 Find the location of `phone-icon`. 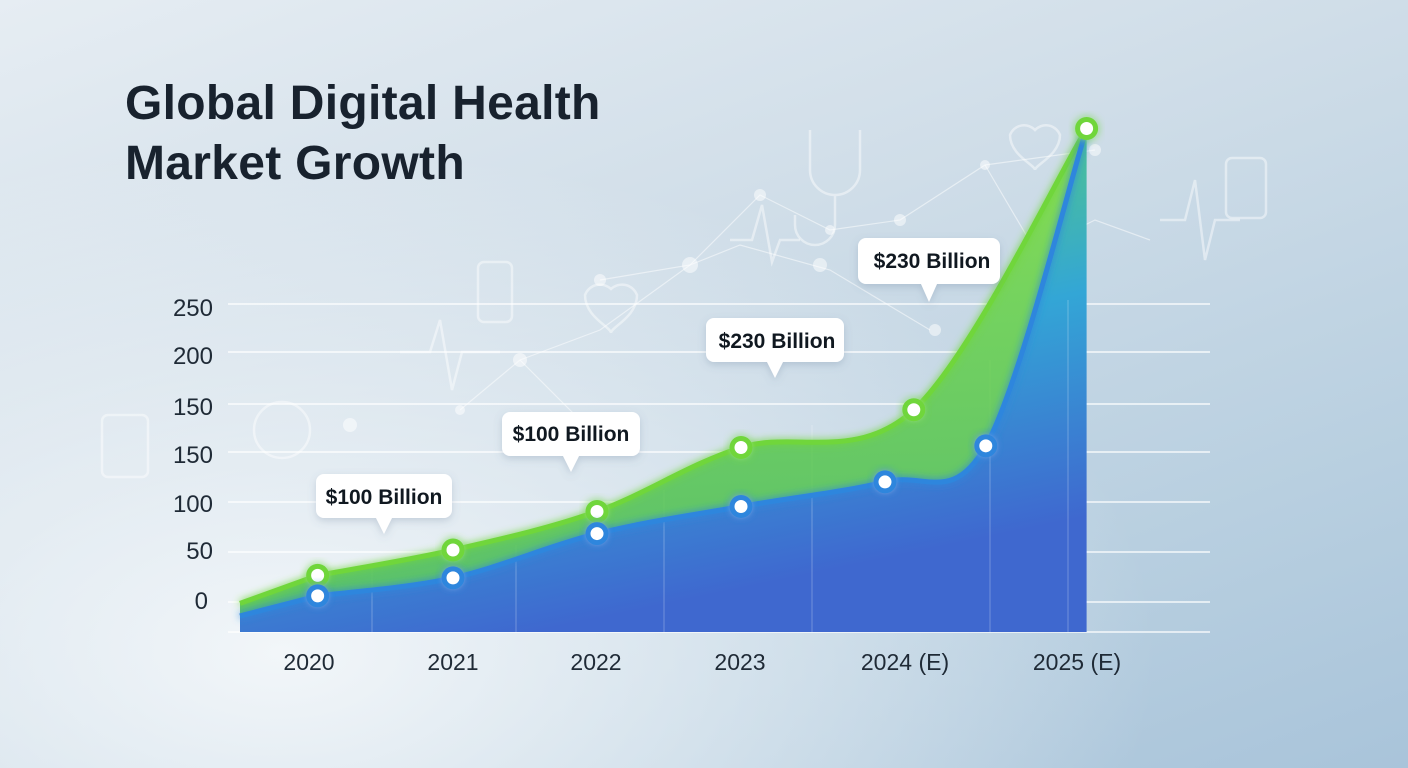

phone-icon is located at coordinates (495, 292).